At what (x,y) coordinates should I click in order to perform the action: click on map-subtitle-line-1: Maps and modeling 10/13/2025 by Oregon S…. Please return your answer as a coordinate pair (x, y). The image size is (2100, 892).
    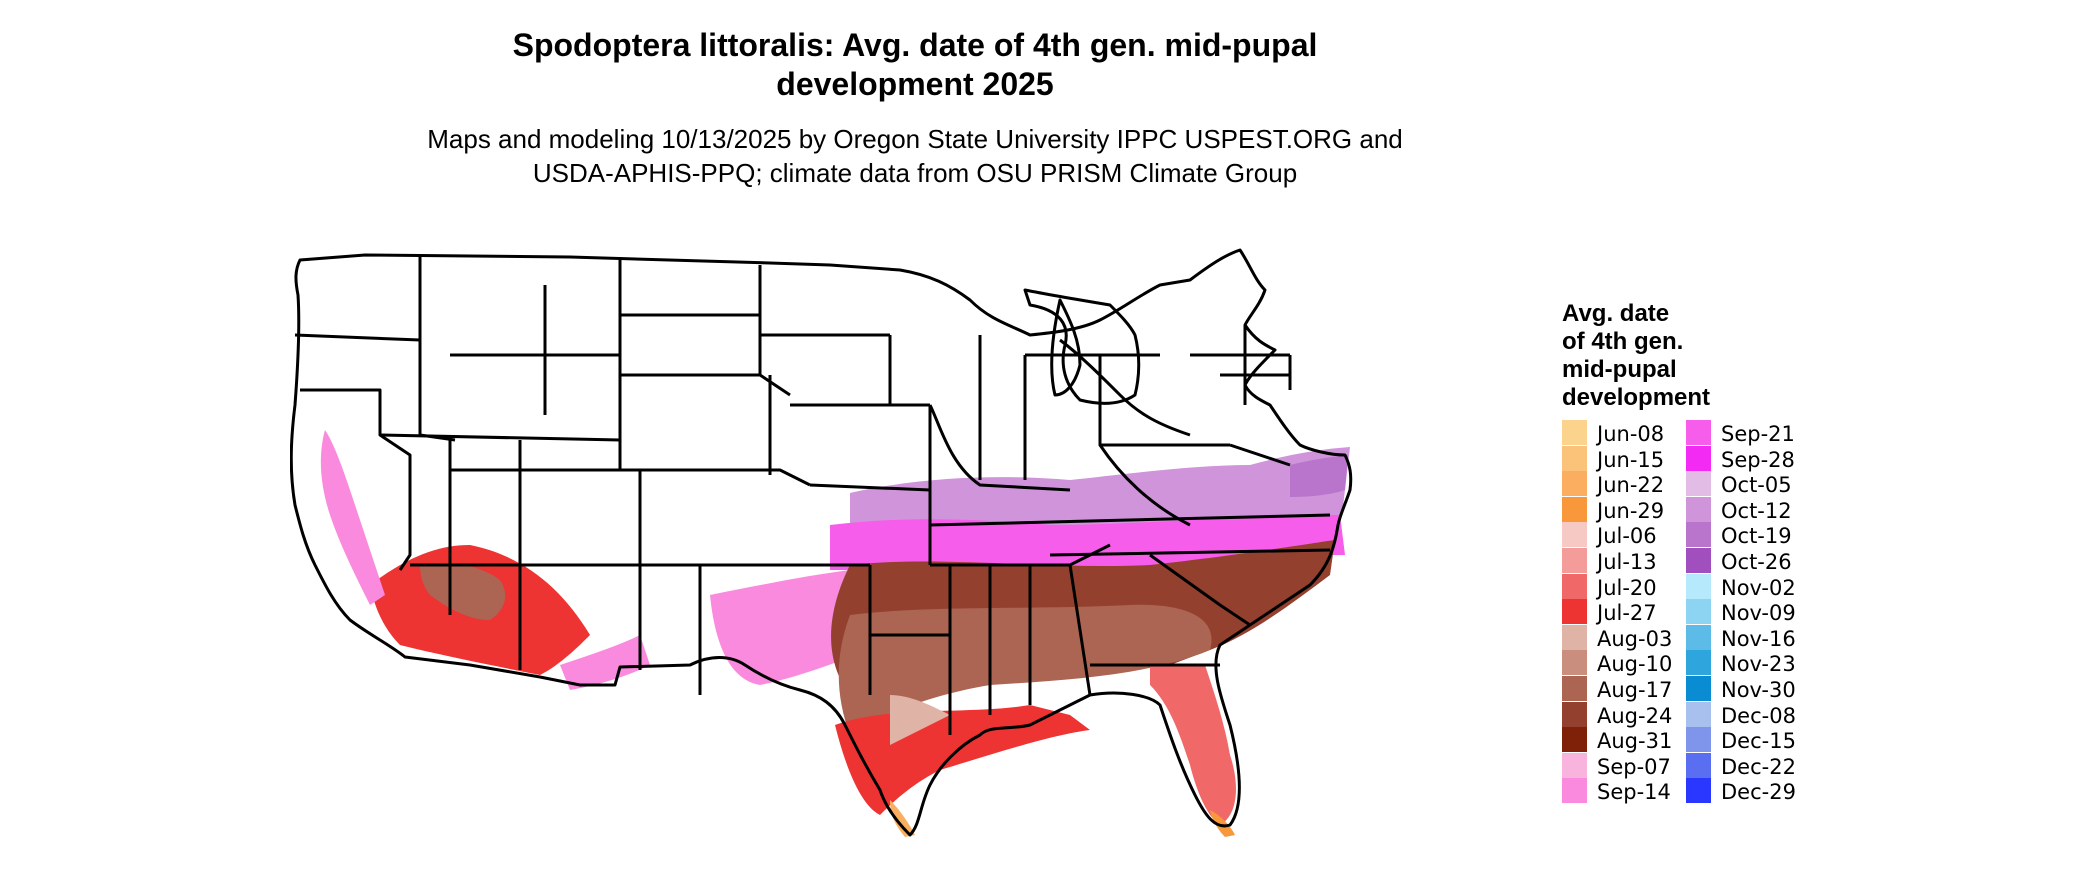
    Looking at the image, I should click on (915, 139).